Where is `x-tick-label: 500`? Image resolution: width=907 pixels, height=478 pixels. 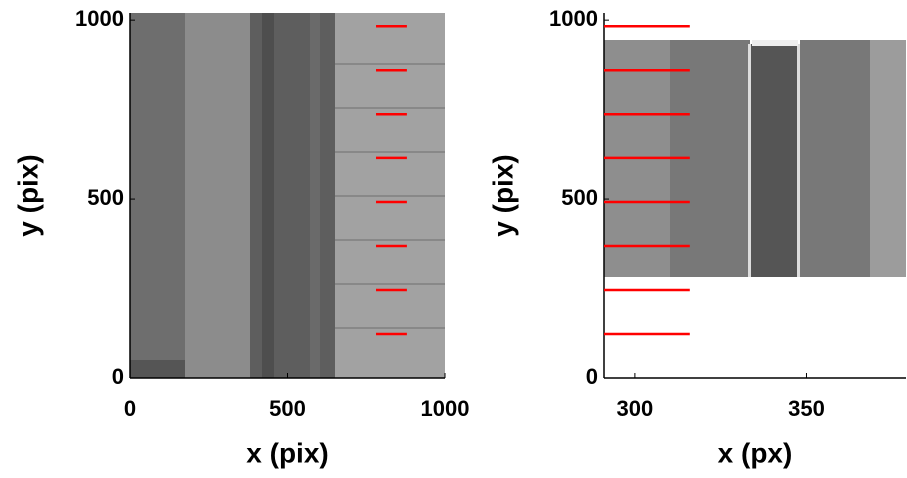 x-tick-label: 500 is located at coordinates (287, 408).